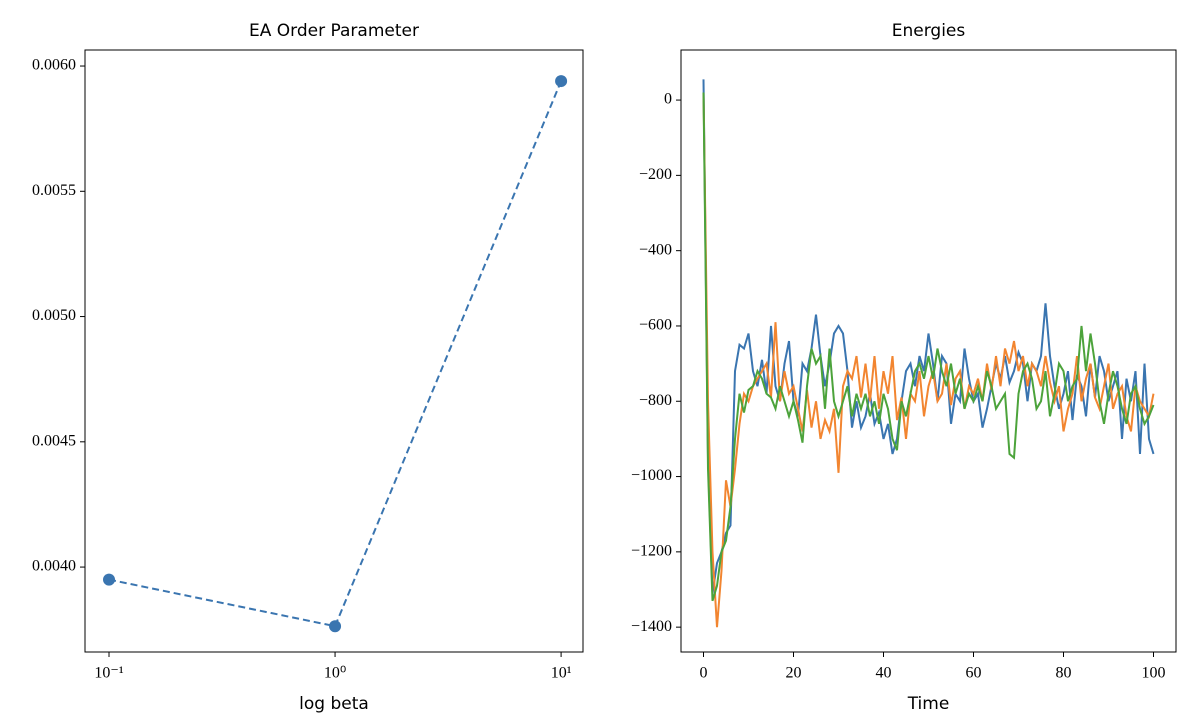 The width and height of the screenshot is (1196, 728). What do you see at coordinates (668, 99) in the screenshot?
I see `y-tick-label: 0` at bounding box center [668, 99].